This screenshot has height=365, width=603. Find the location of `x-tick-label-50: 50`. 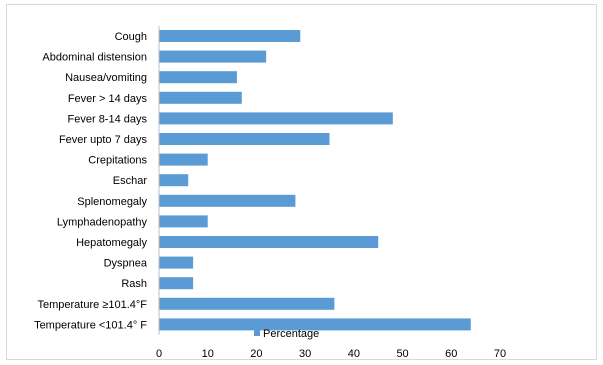

x-tick-label-50: 50 is located at coordinates (402, 354).